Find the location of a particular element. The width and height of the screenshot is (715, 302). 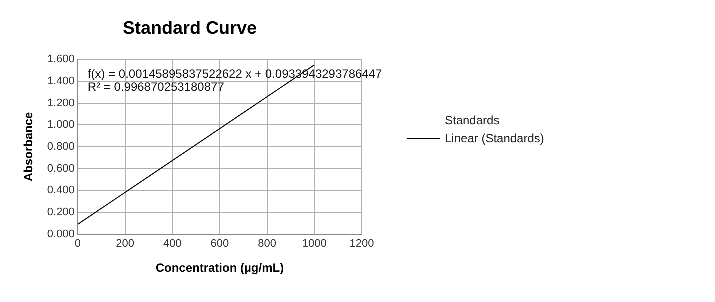

x-tick-label: 0 is located at coordinates (77, 244).